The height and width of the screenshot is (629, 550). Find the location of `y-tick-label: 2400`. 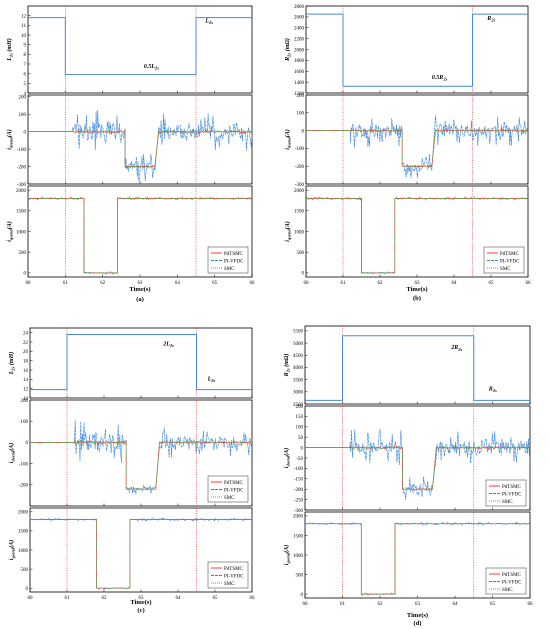

y-tick-label: 2400 is located at coordinates (299, 29).